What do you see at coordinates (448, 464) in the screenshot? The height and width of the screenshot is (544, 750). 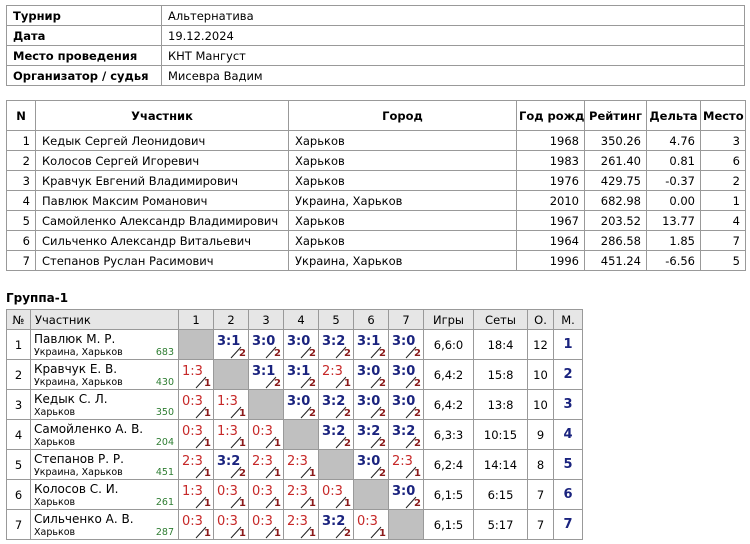 I see `games: 6,2:4` at bounding box center [448, 464].